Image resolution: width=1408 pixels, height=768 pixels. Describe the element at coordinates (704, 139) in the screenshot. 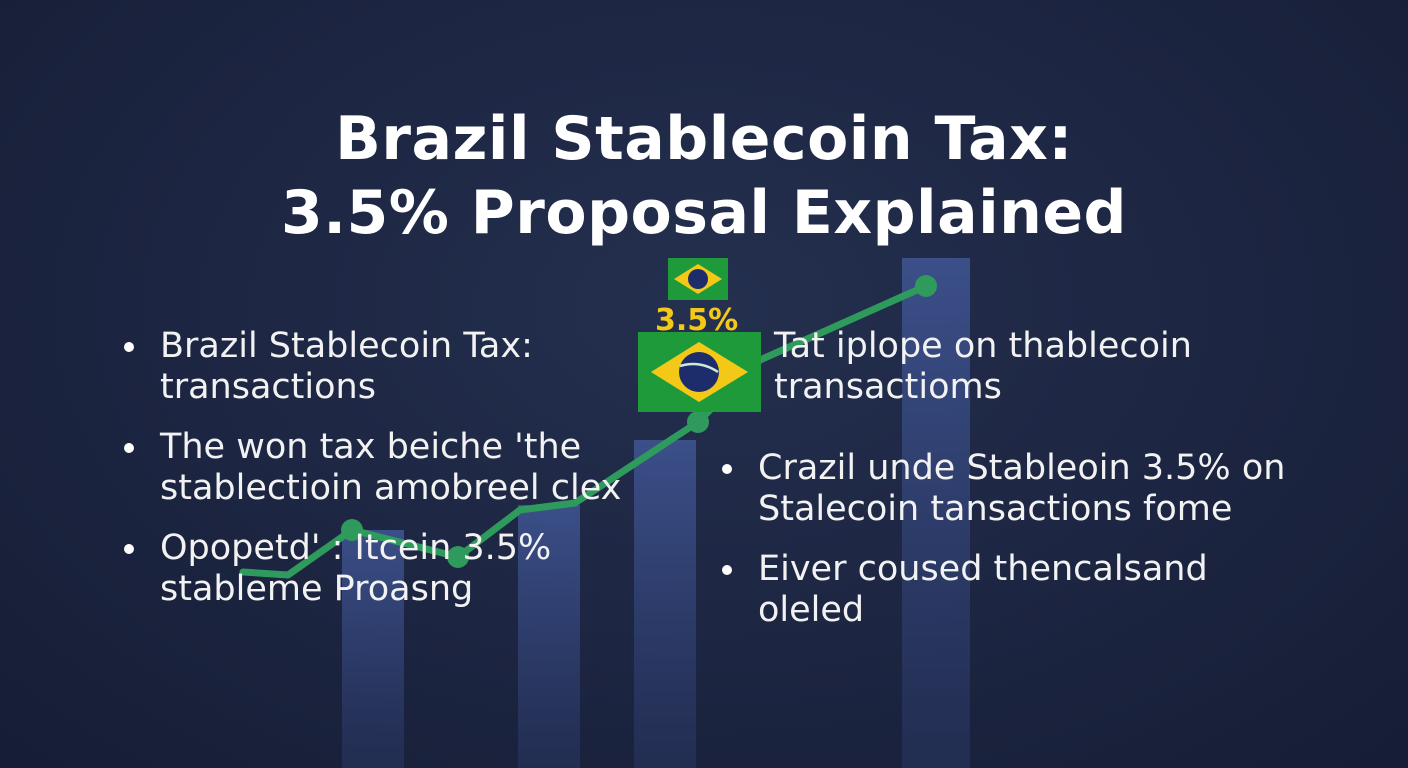

I see `page-title-line1: Brazil Stablecoin Tax:` at that location.